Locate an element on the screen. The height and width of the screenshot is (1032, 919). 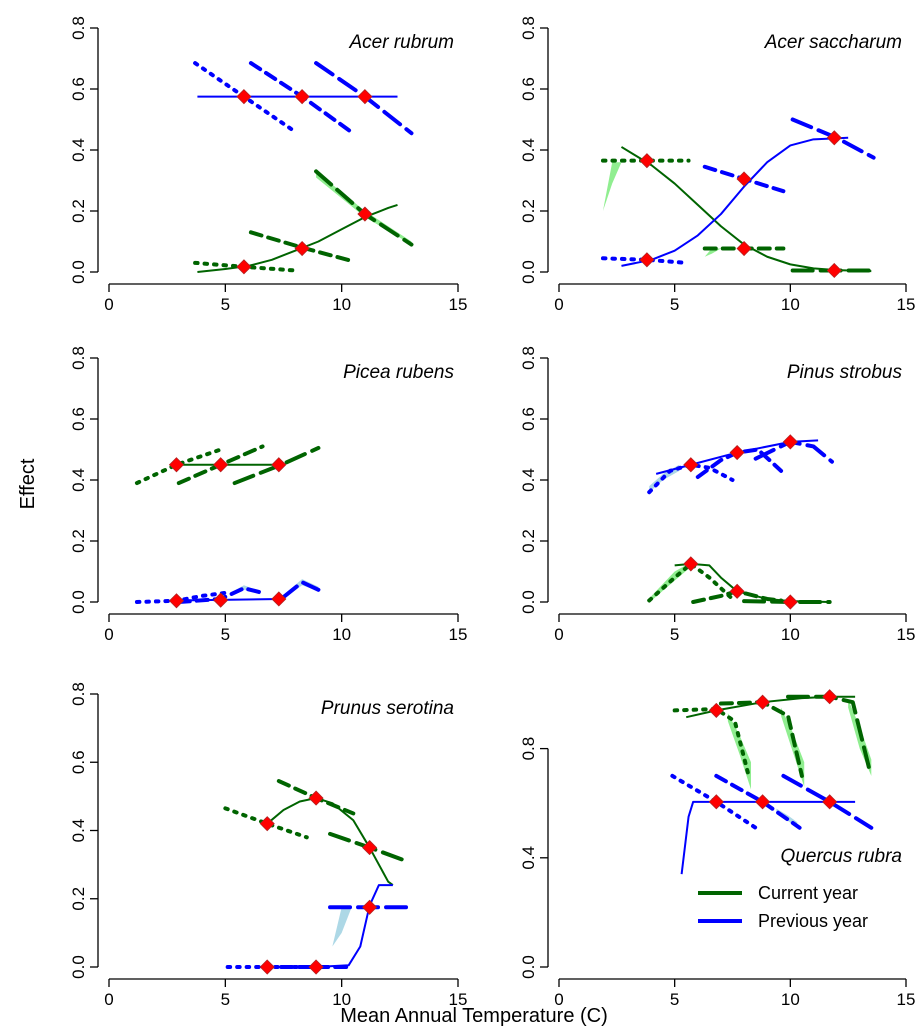
legend-label-previous: Previous year is located at coordinates (813, 921).